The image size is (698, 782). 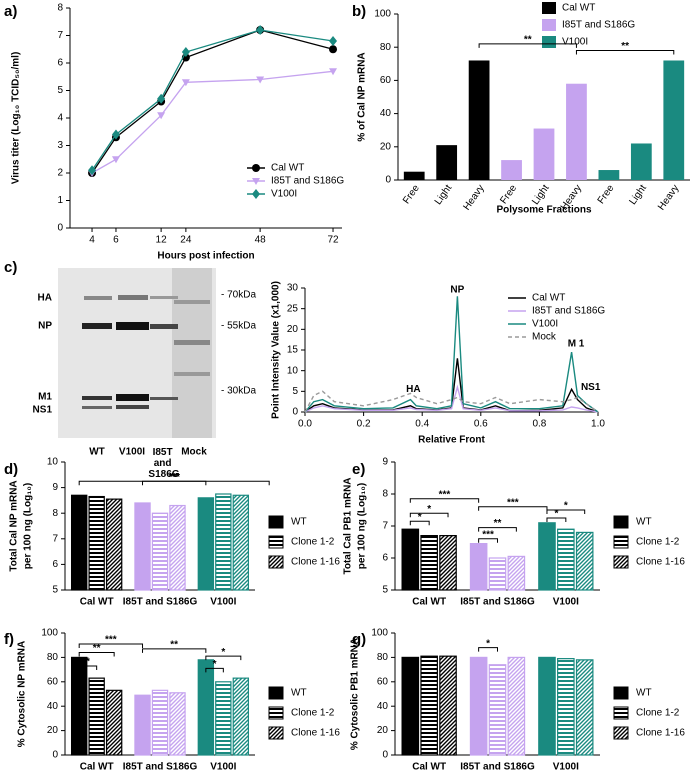 What do you see at coordinates (355, 694) in the screenshot?
I see `y-axis-label: % Cytosolic PB1 mRNA` at bounding box center [355, 694].